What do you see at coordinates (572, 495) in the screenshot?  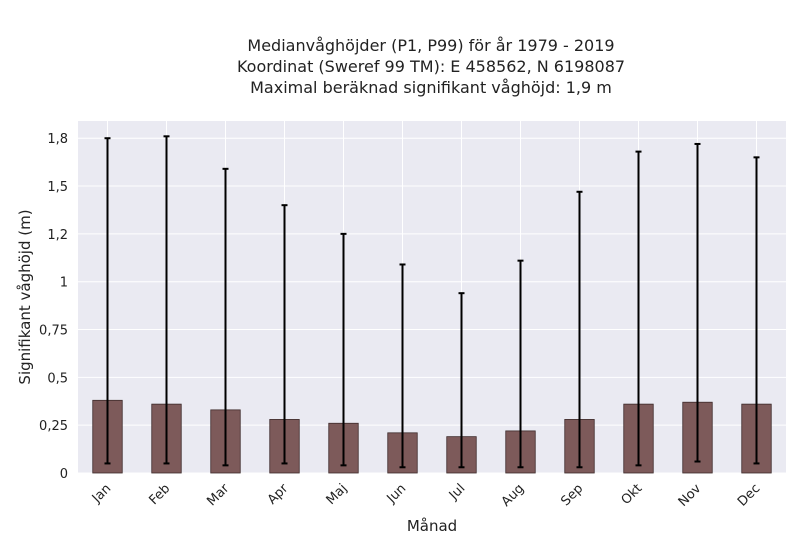 I see `x-tick-label: Sep` at bounding box center [572, 495].